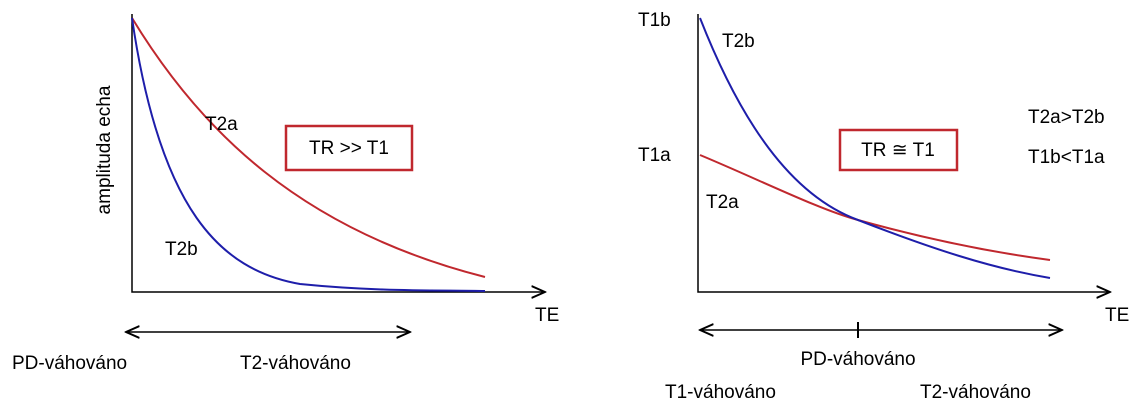 The height and width of the screenshot is (410, 1140). Describe the element at coordinates (720, 392) in the screenshot. I see `arrow-label: T1-váhováno` at that location.